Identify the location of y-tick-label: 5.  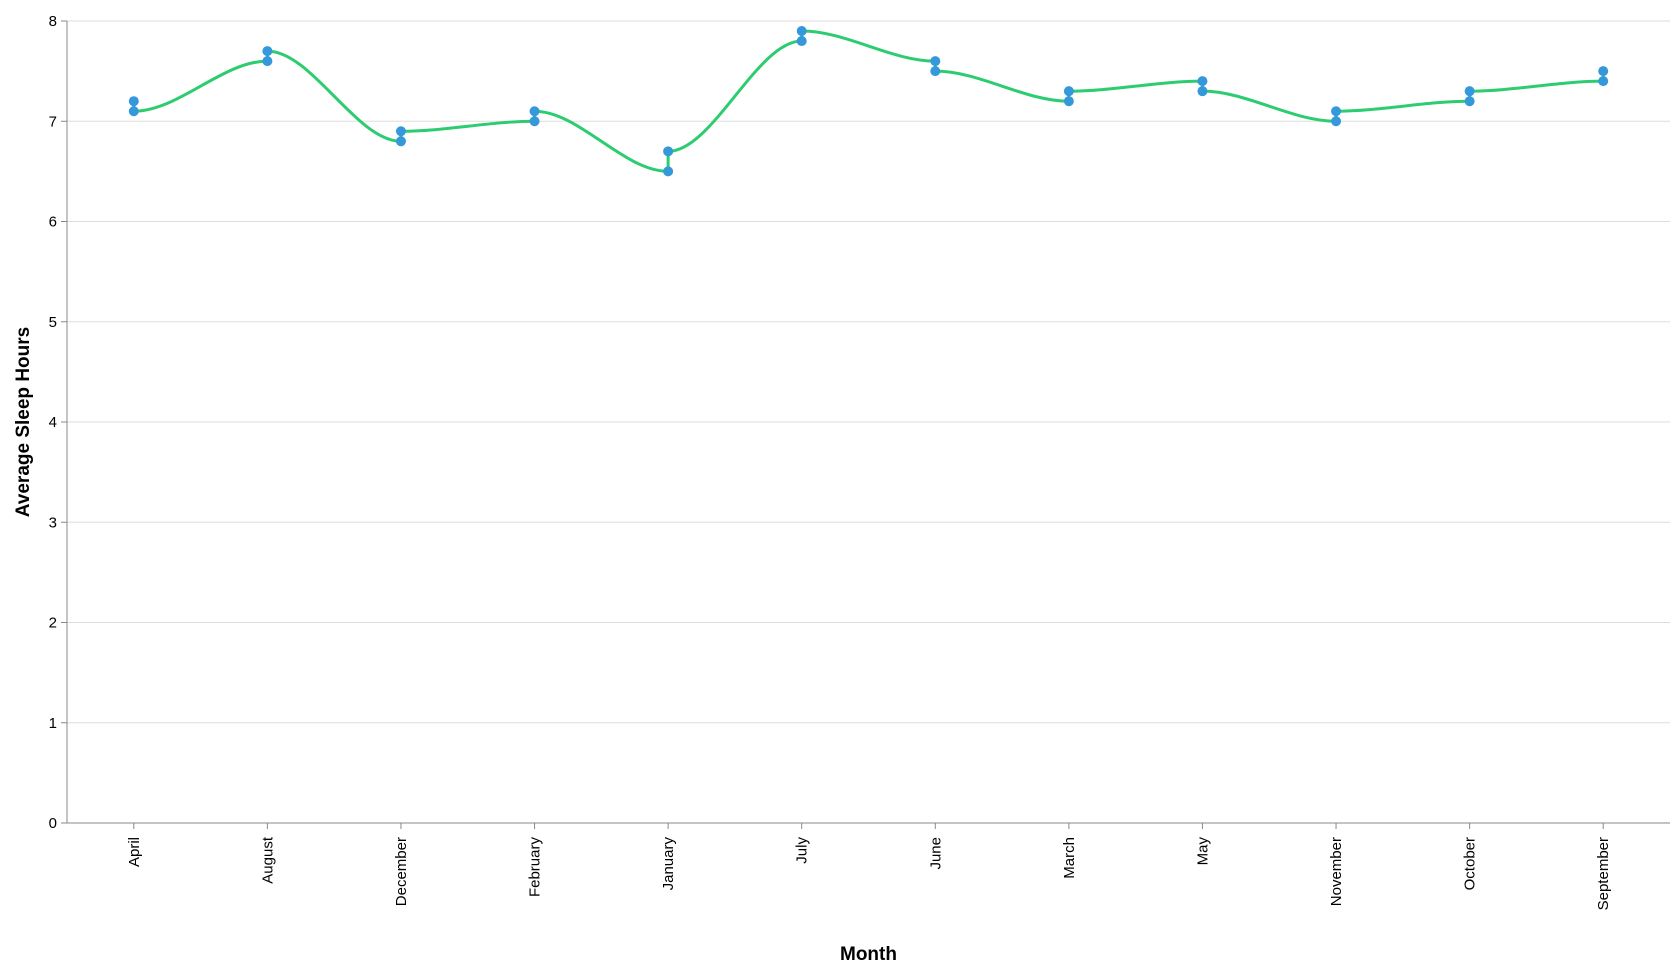
(53, 322).